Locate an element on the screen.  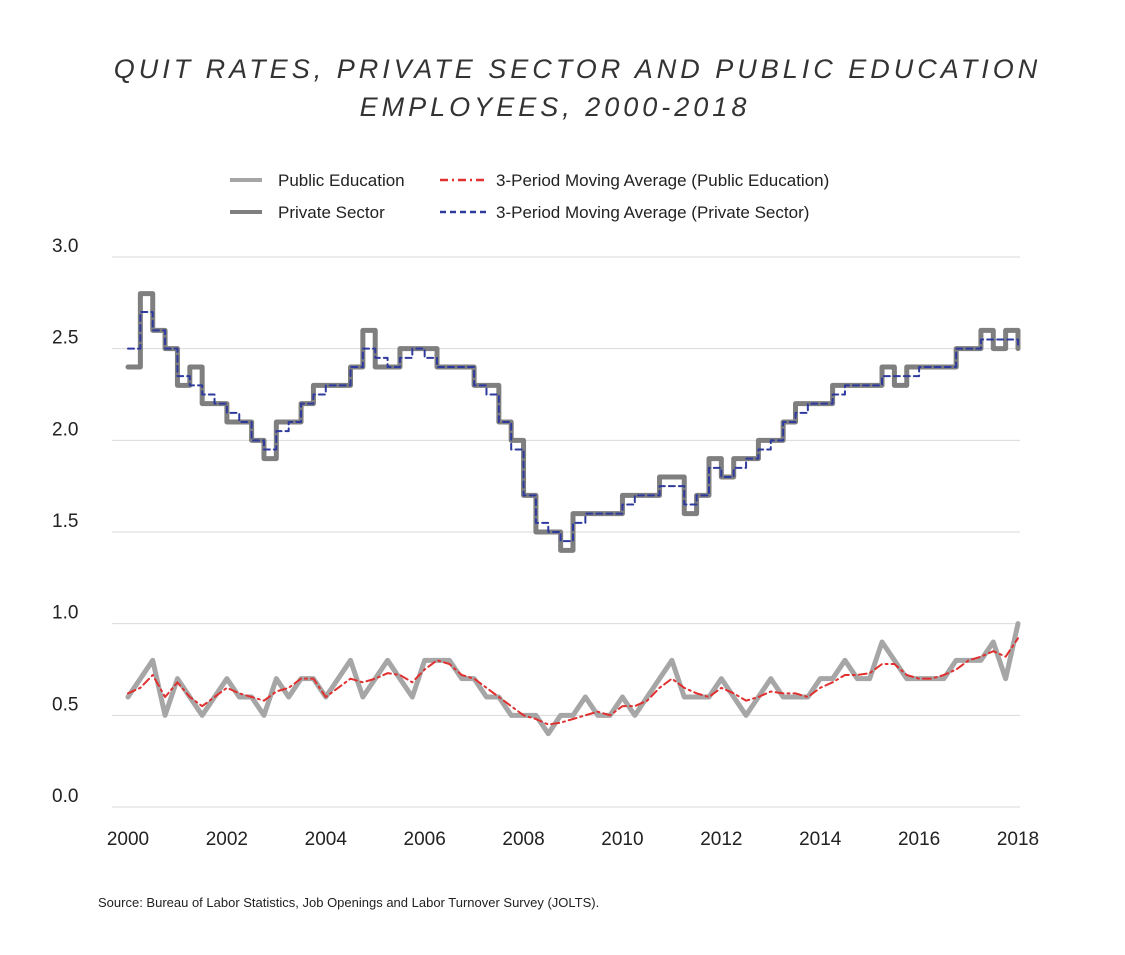
x-tick-label: 2012 is located at coordinates (721, 839).